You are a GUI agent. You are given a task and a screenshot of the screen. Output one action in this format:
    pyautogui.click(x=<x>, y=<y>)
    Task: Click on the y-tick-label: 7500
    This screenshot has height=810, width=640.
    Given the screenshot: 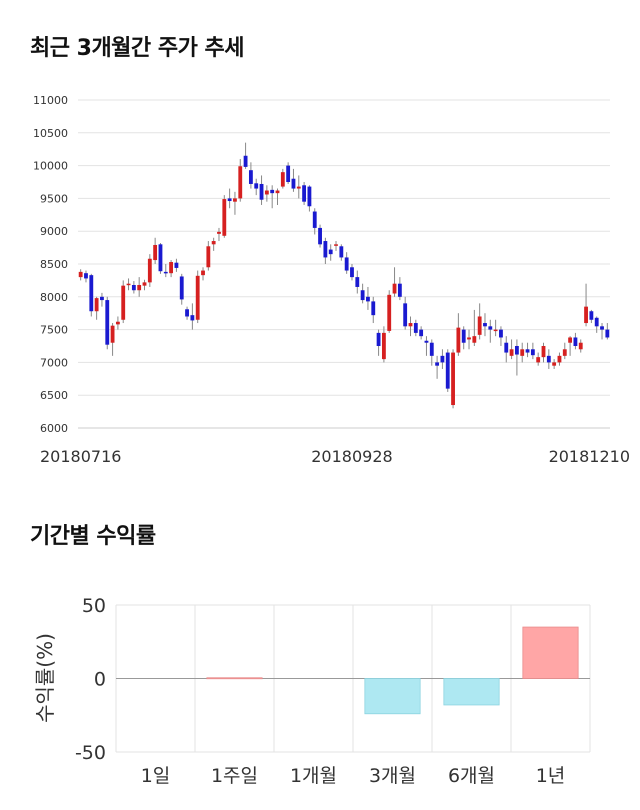 What is the action you would take?
    pyautogui.click(x=54, y=330)
    